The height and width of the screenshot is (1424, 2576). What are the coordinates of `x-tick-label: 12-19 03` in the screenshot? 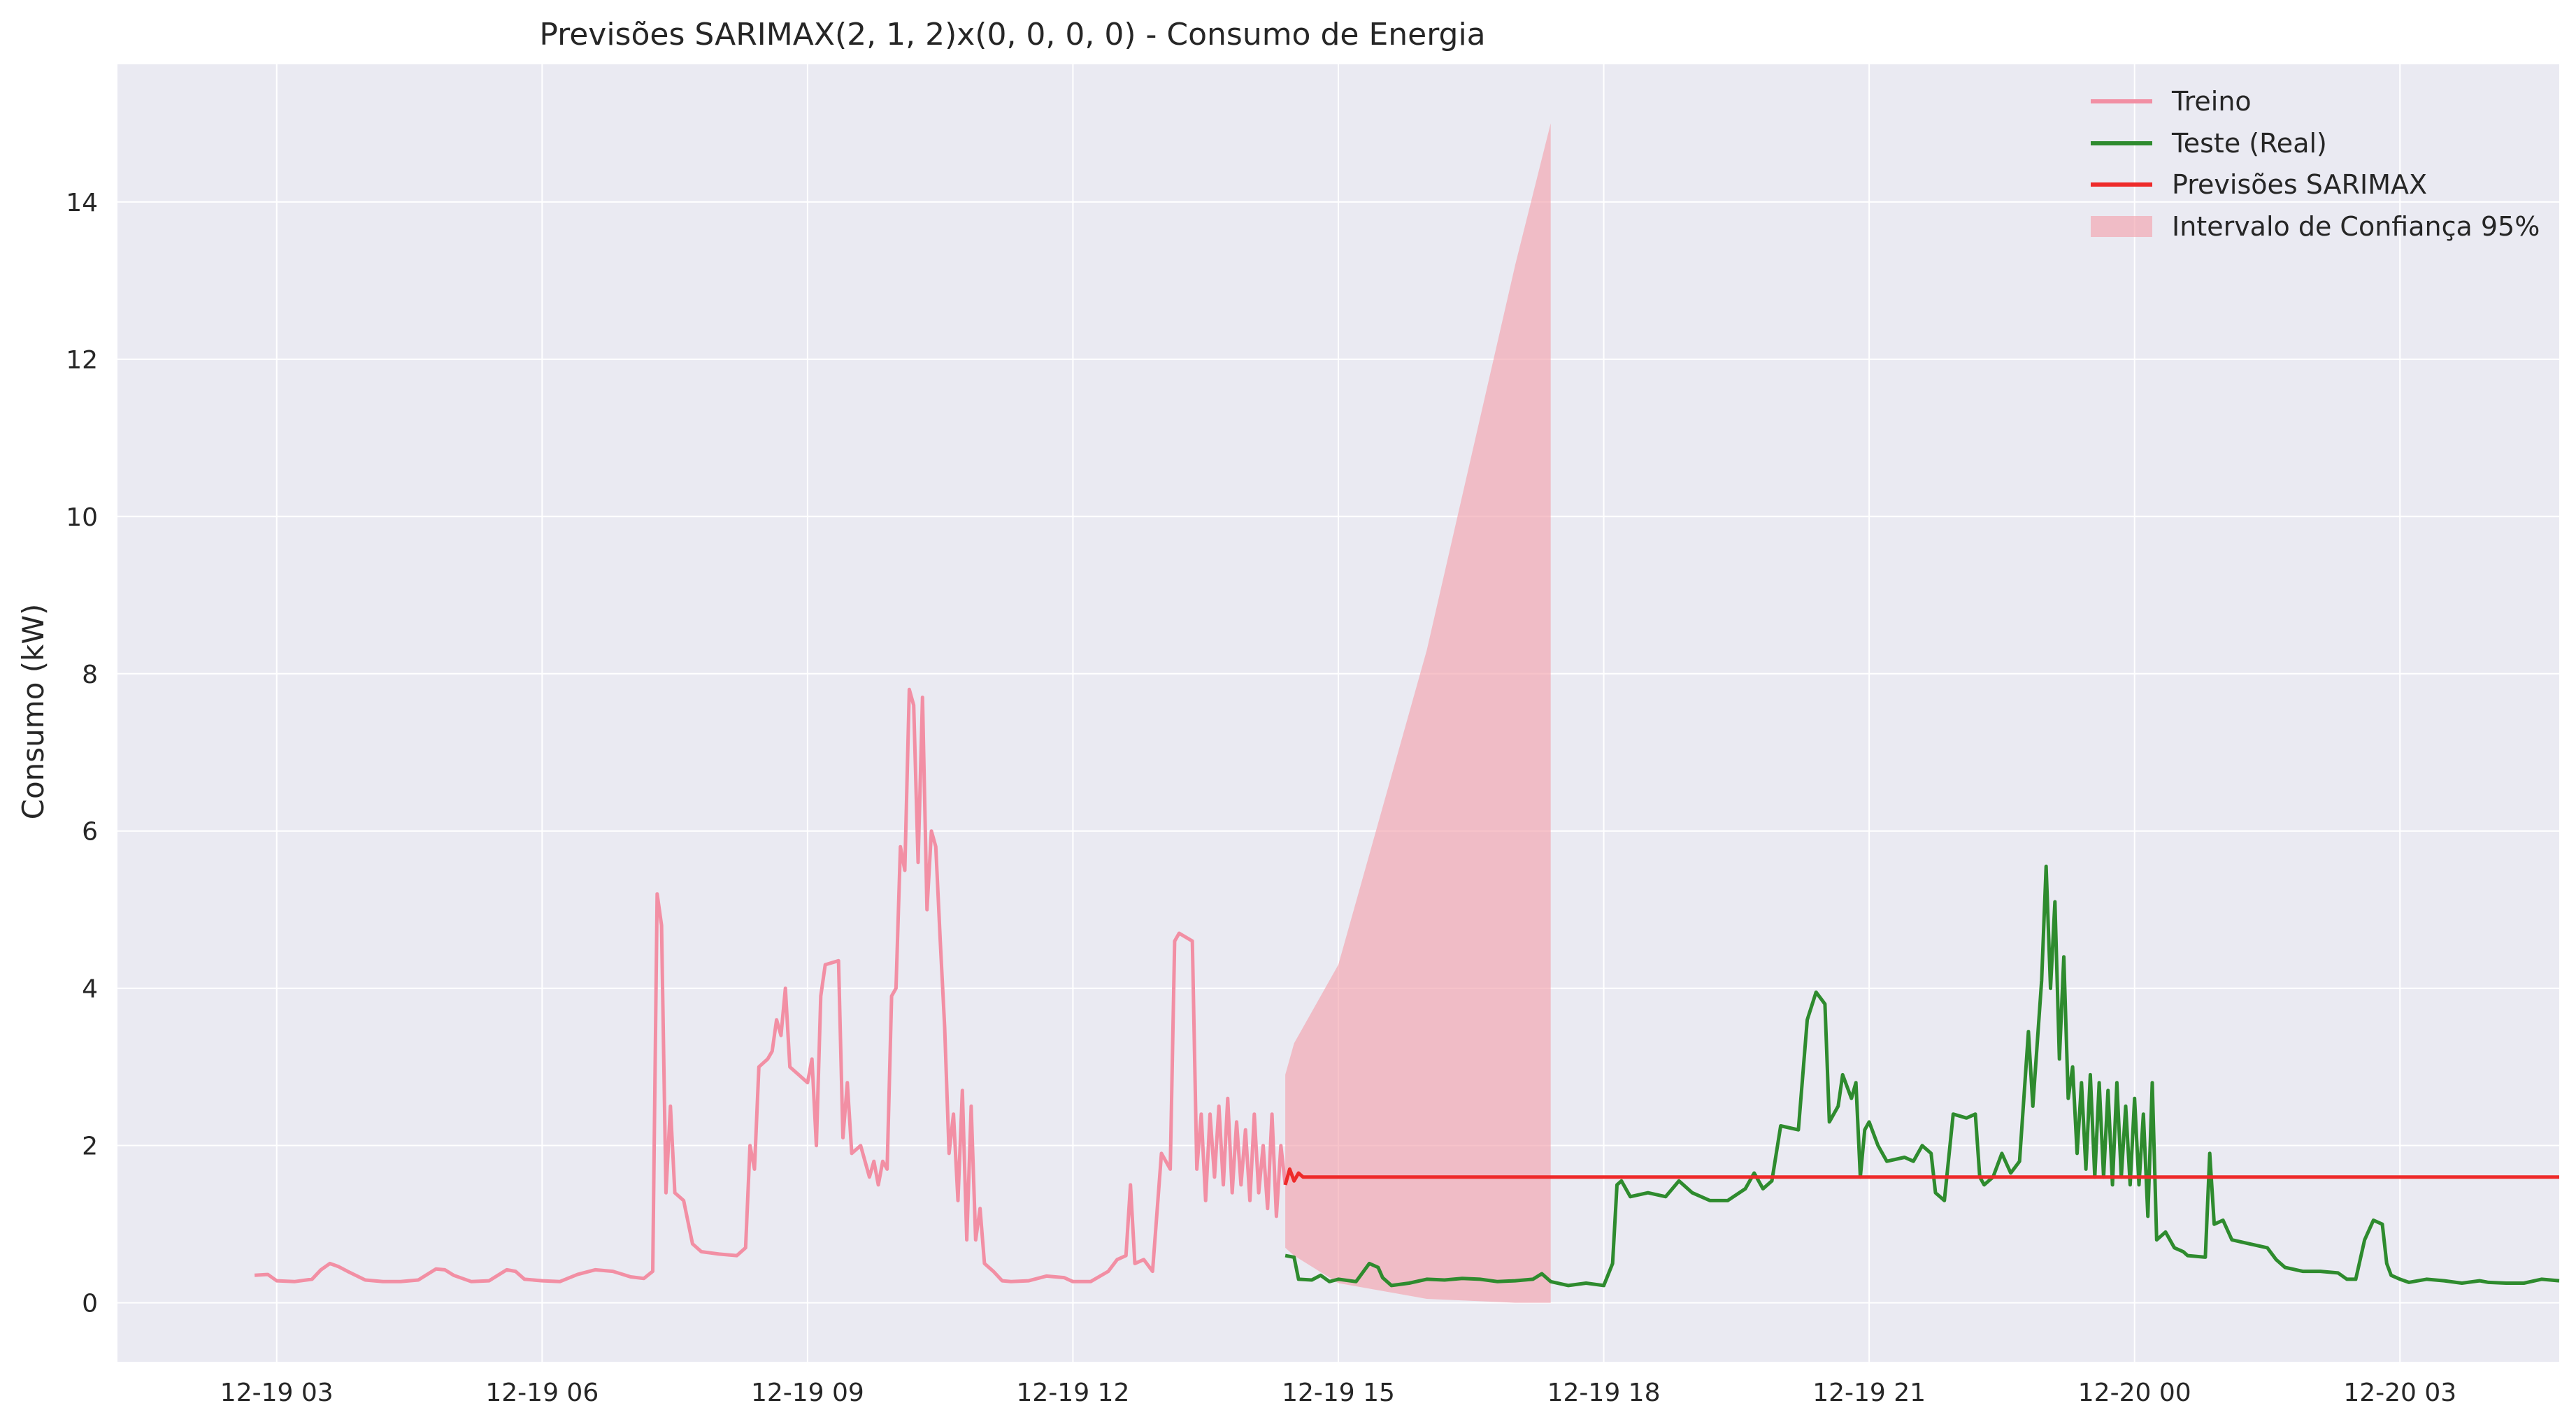 It's located at (277, 1393).